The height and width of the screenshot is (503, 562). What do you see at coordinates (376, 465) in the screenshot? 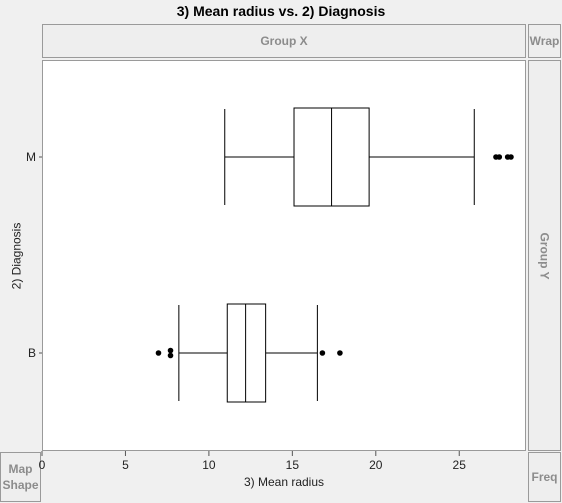
I see `x-tick-label: 20` at bounding box center [376, 465].